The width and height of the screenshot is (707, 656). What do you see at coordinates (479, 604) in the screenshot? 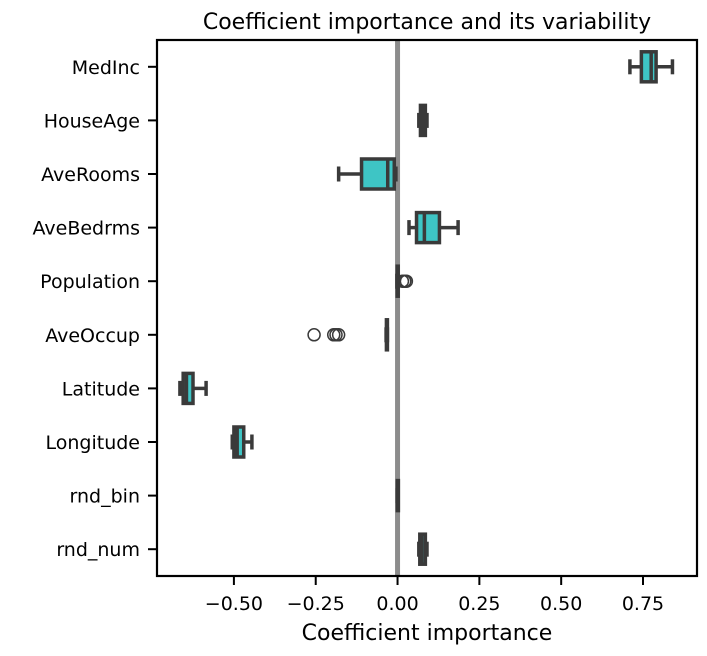
I see `x-tick-label: 0.25` at bounding box center [479, 604].